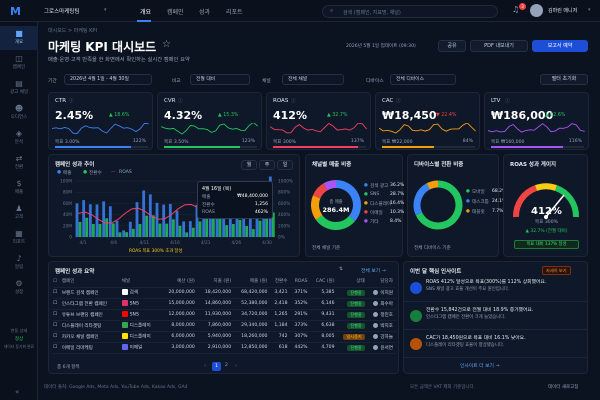  I want to click on cell: 진행중, so click(352, 348).